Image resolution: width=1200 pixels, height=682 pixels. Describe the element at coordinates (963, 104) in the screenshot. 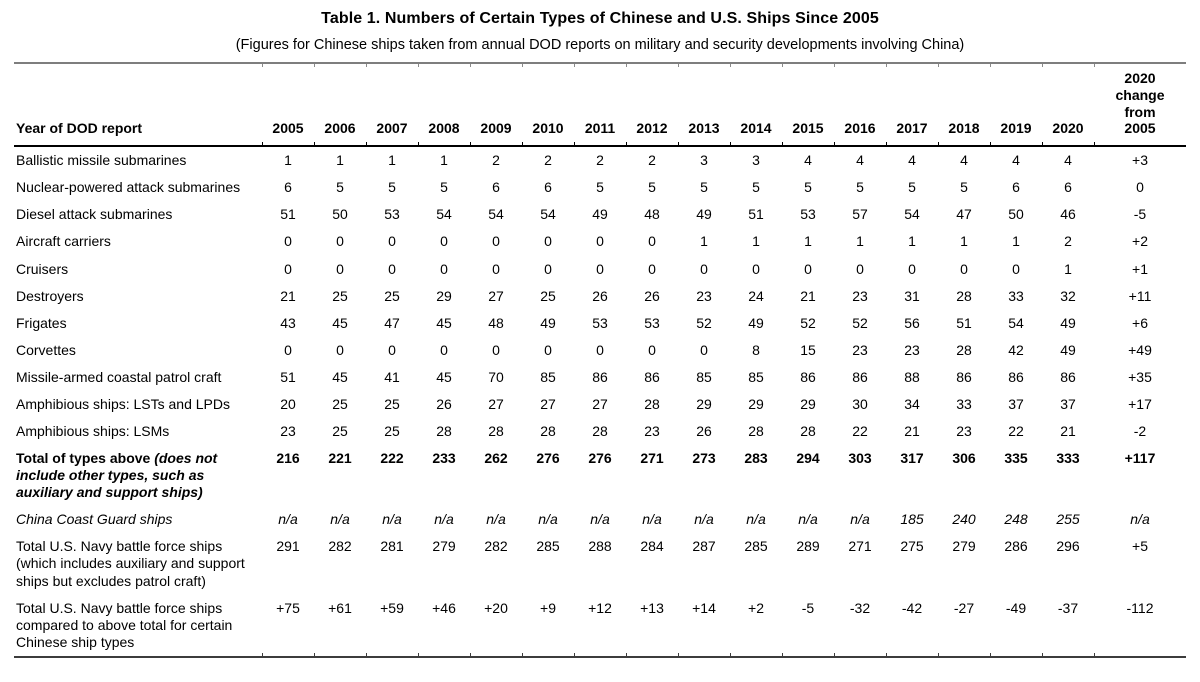

I see `header-year: 2018` at that location.